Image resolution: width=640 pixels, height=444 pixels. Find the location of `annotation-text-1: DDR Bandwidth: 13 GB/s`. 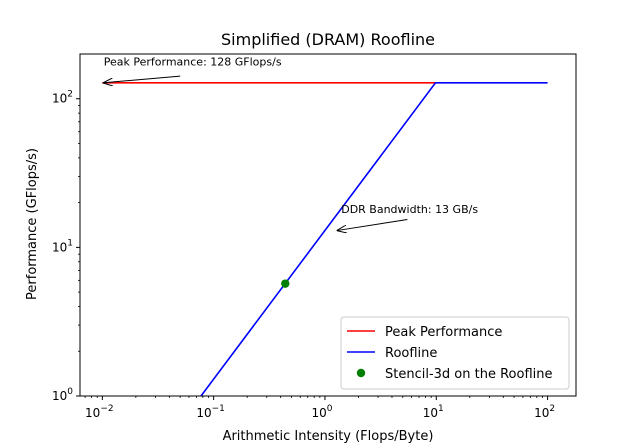

annotation-text-1: DDR Bandwidth: 13 GB/s is located at coordinates (409, 209).